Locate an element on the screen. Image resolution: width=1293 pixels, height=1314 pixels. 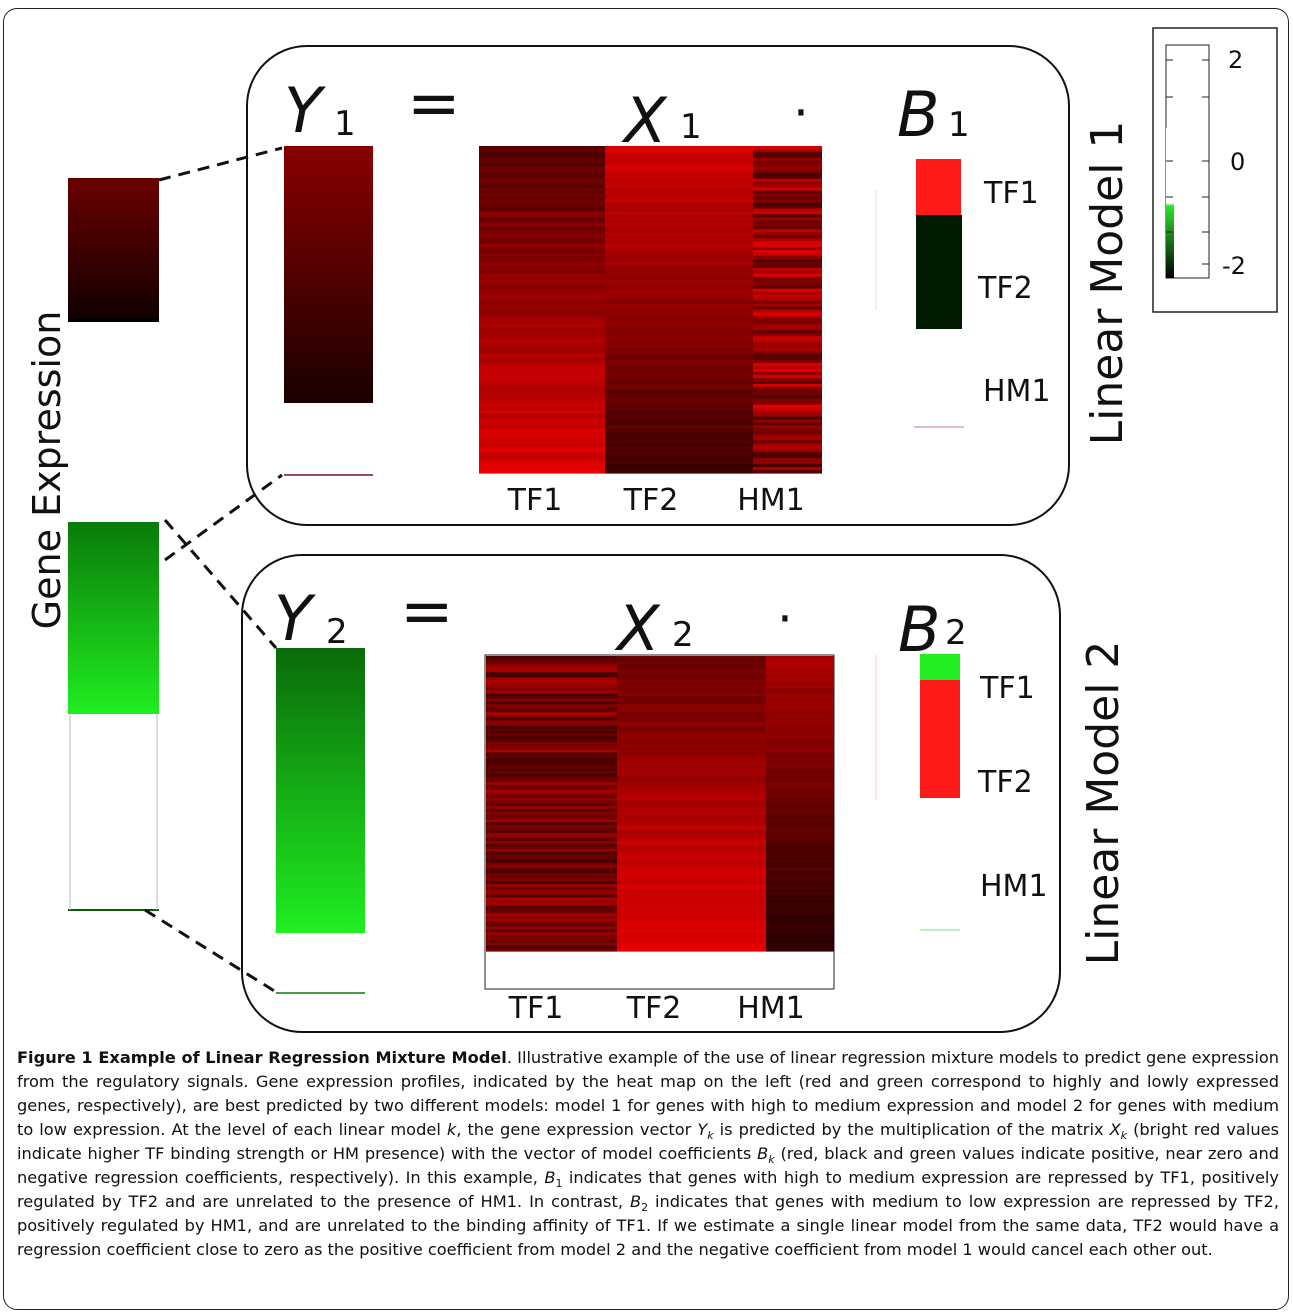
colorbar-tick-neg2: -2 is located at coordinates (1234, 266).